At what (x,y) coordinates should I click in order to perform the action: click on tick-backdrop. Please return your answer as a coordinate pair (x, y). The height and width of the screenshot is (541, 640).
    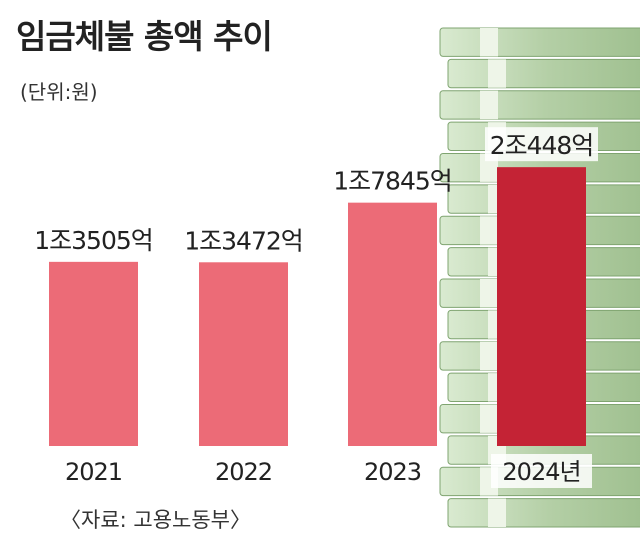
    Looking at the image, I should click on (541, 471).